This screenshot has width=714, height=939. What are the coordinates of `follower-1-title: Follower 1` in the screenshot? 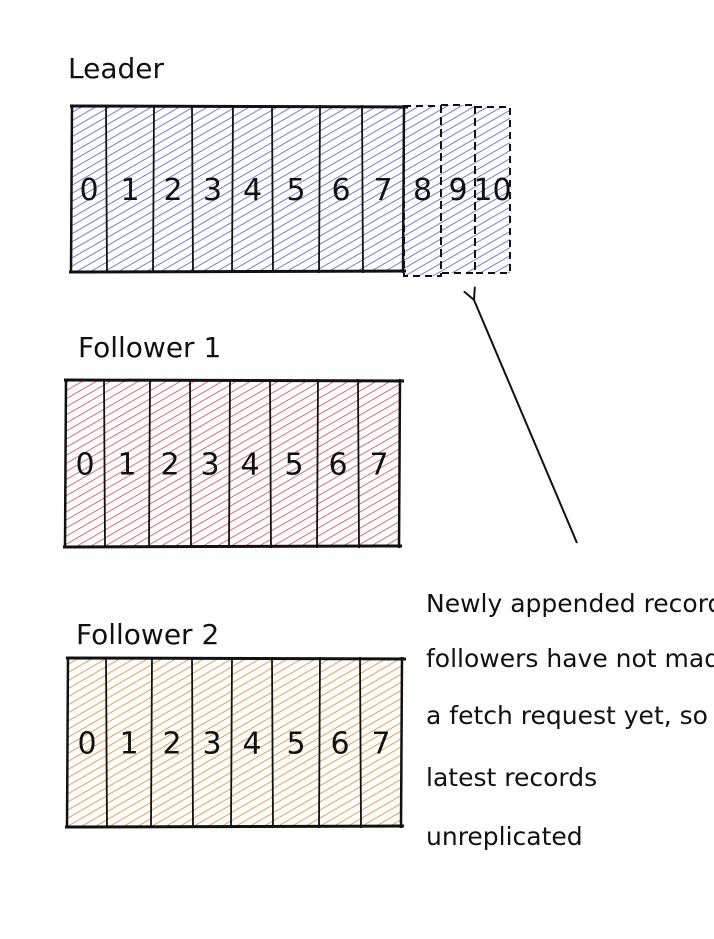 It's located at (149, 347).